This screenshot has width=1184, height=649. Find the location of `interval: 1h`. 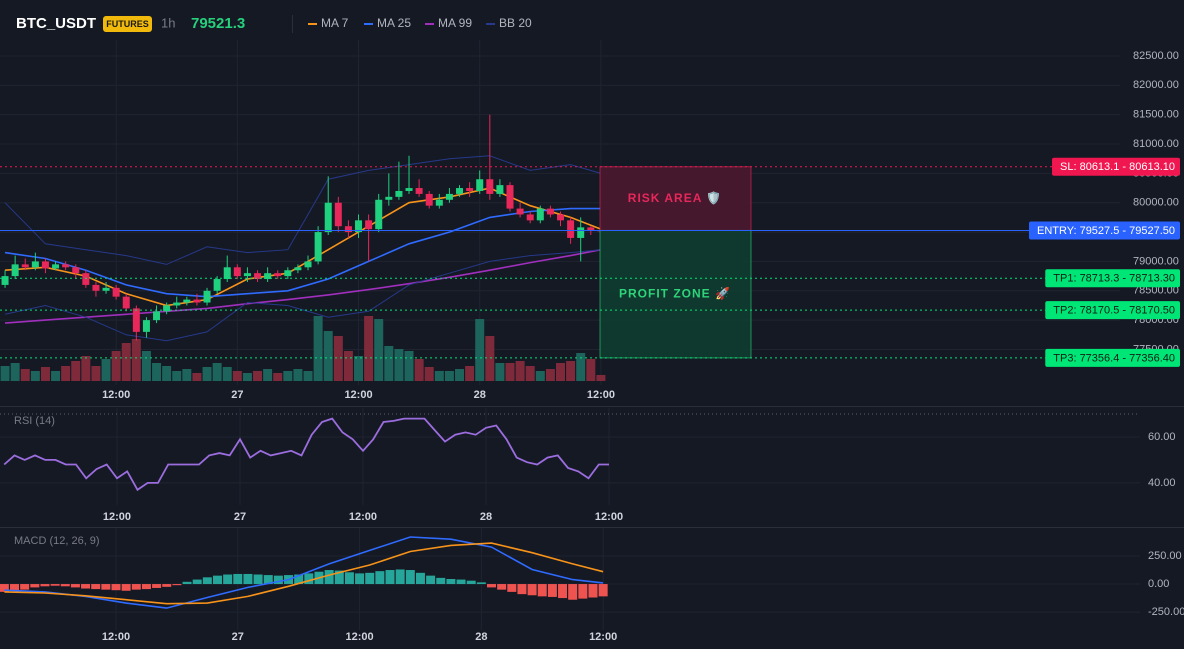

interval: 1h is located at coordinates (168, 22).